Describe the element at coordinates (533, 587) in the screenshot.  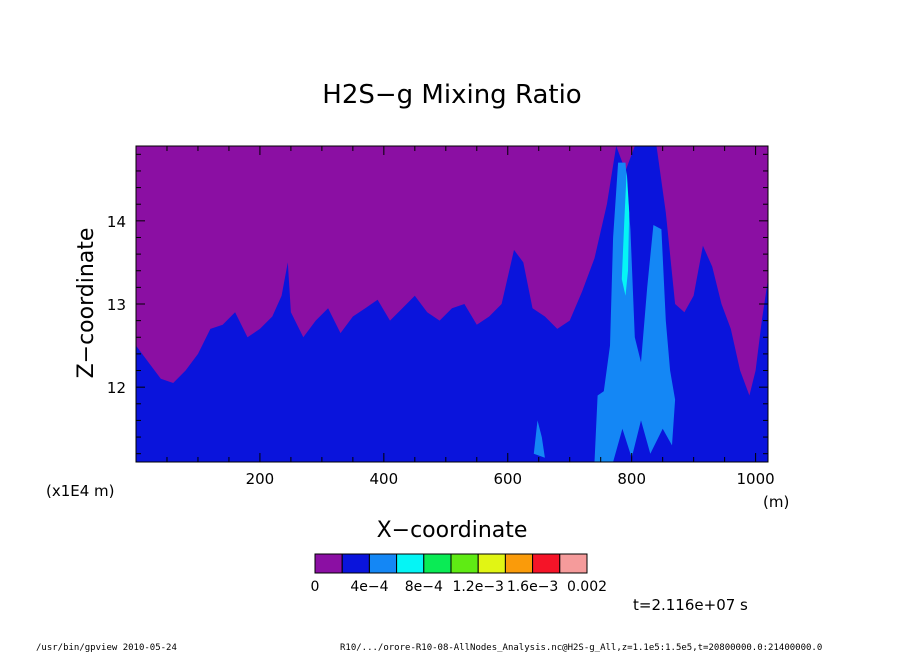
I see `colorbar-label: 1.6e−3` at that location.